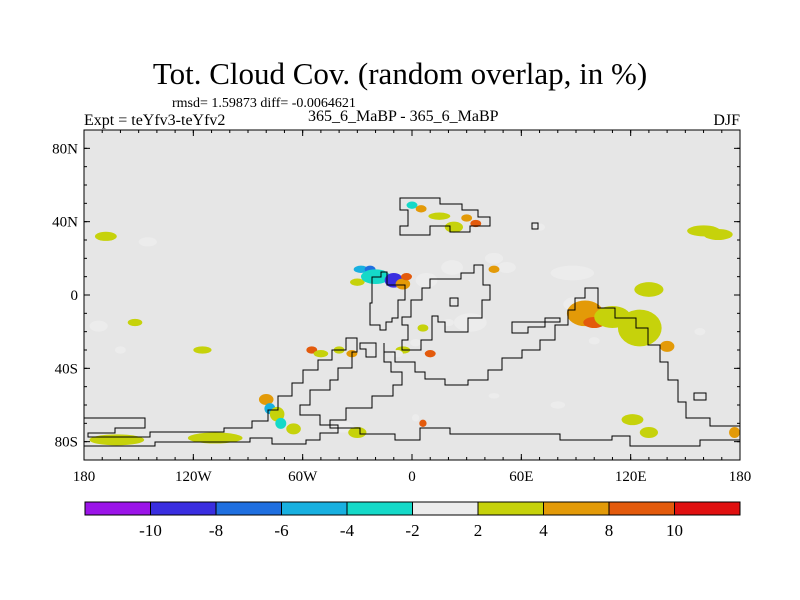 The width and height of the screenshot is (800, 600). I want to click on plot-title: Tot. Cloud Cov. (random overlap, in %), so click(400, 73).